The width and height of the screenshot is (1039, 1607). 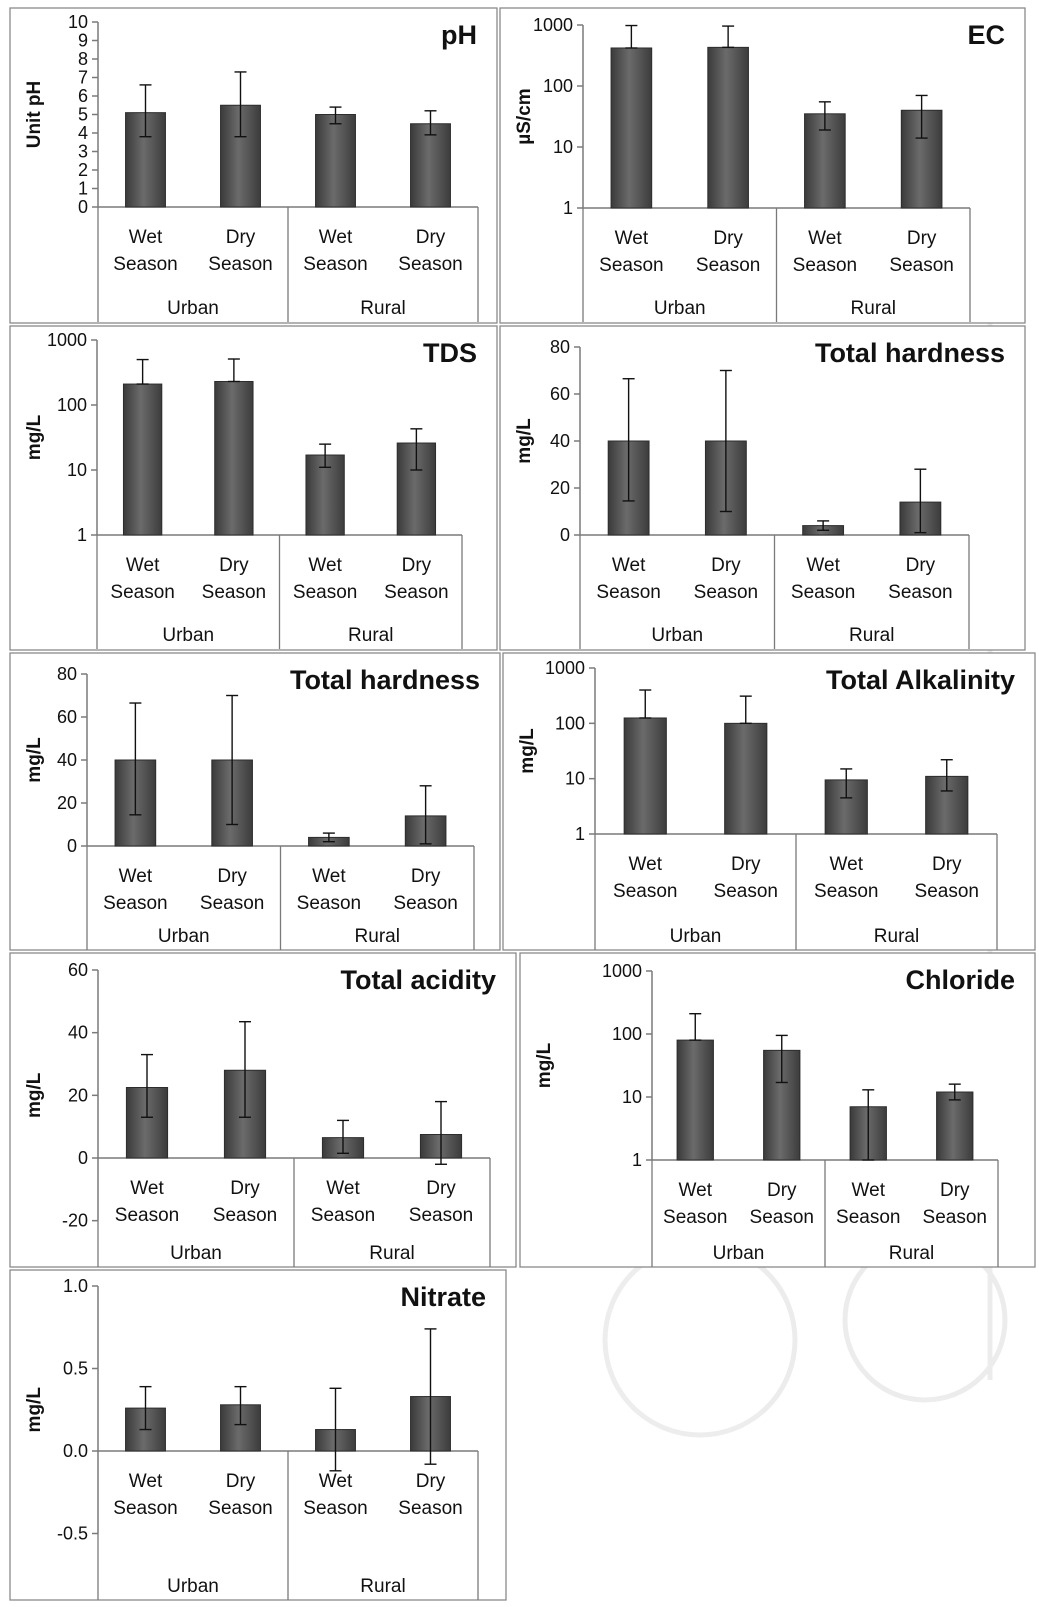 I want to click on y-tick-label: 7, so click(x=83, y=78).